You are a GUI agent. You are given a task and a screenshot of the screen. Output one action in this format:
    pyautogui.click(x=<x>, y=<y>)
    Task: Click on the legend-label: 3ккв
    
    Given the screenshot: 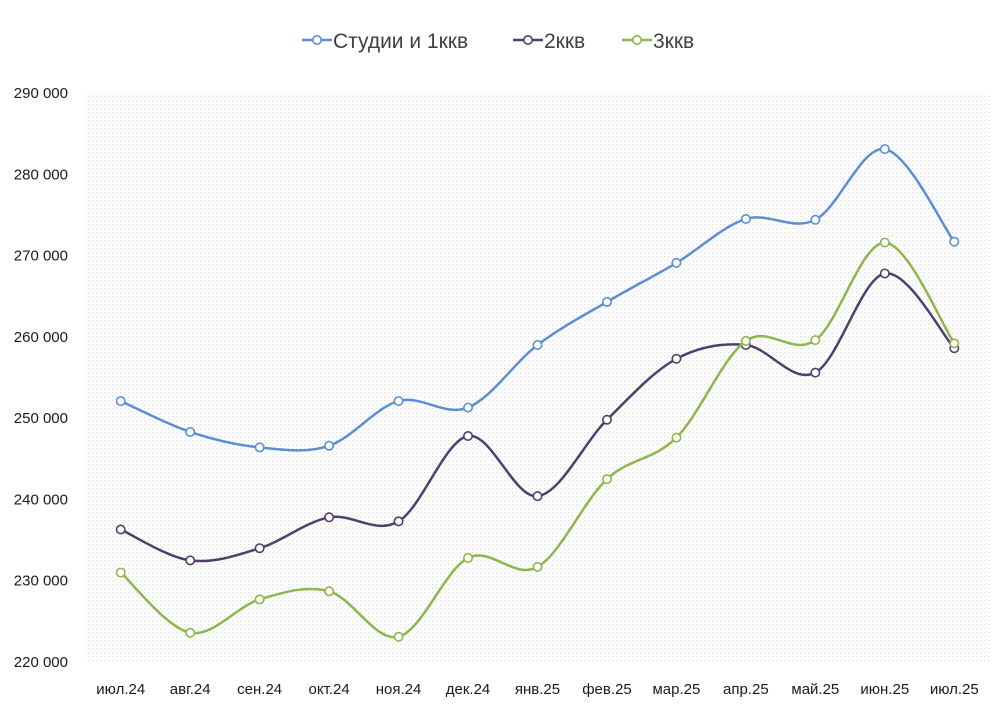 What is the action you would take?
    pyautogui.click(x=673, y=41)
    